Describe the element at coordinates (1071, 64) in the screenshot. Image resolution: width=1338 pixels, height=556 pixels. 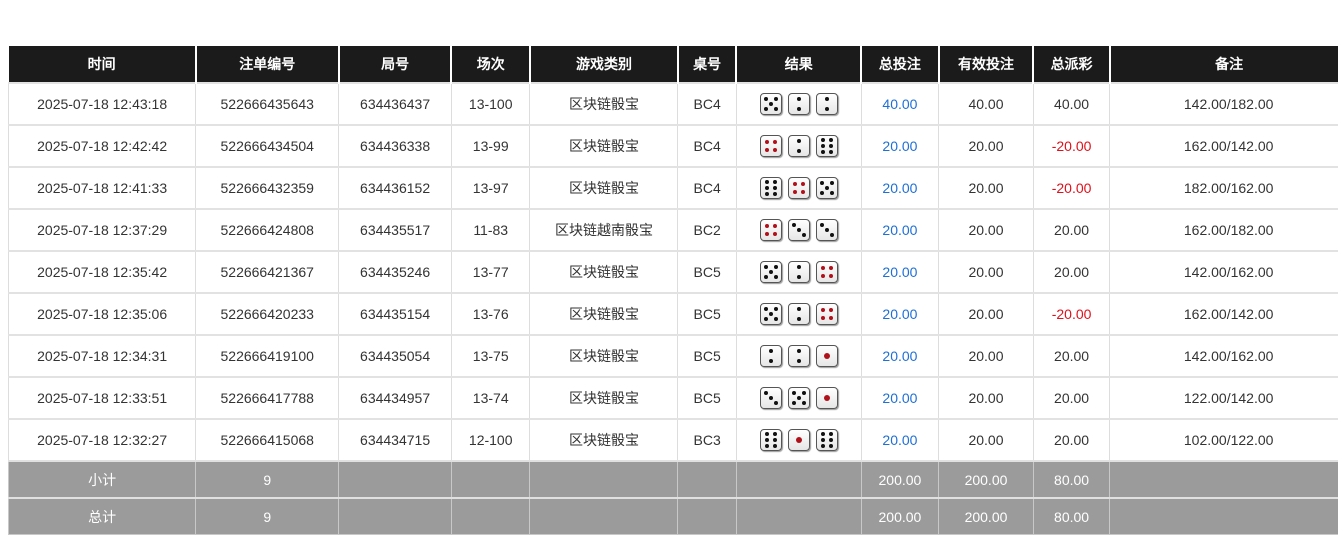
I see `header-payout: 总派彩` at that location.